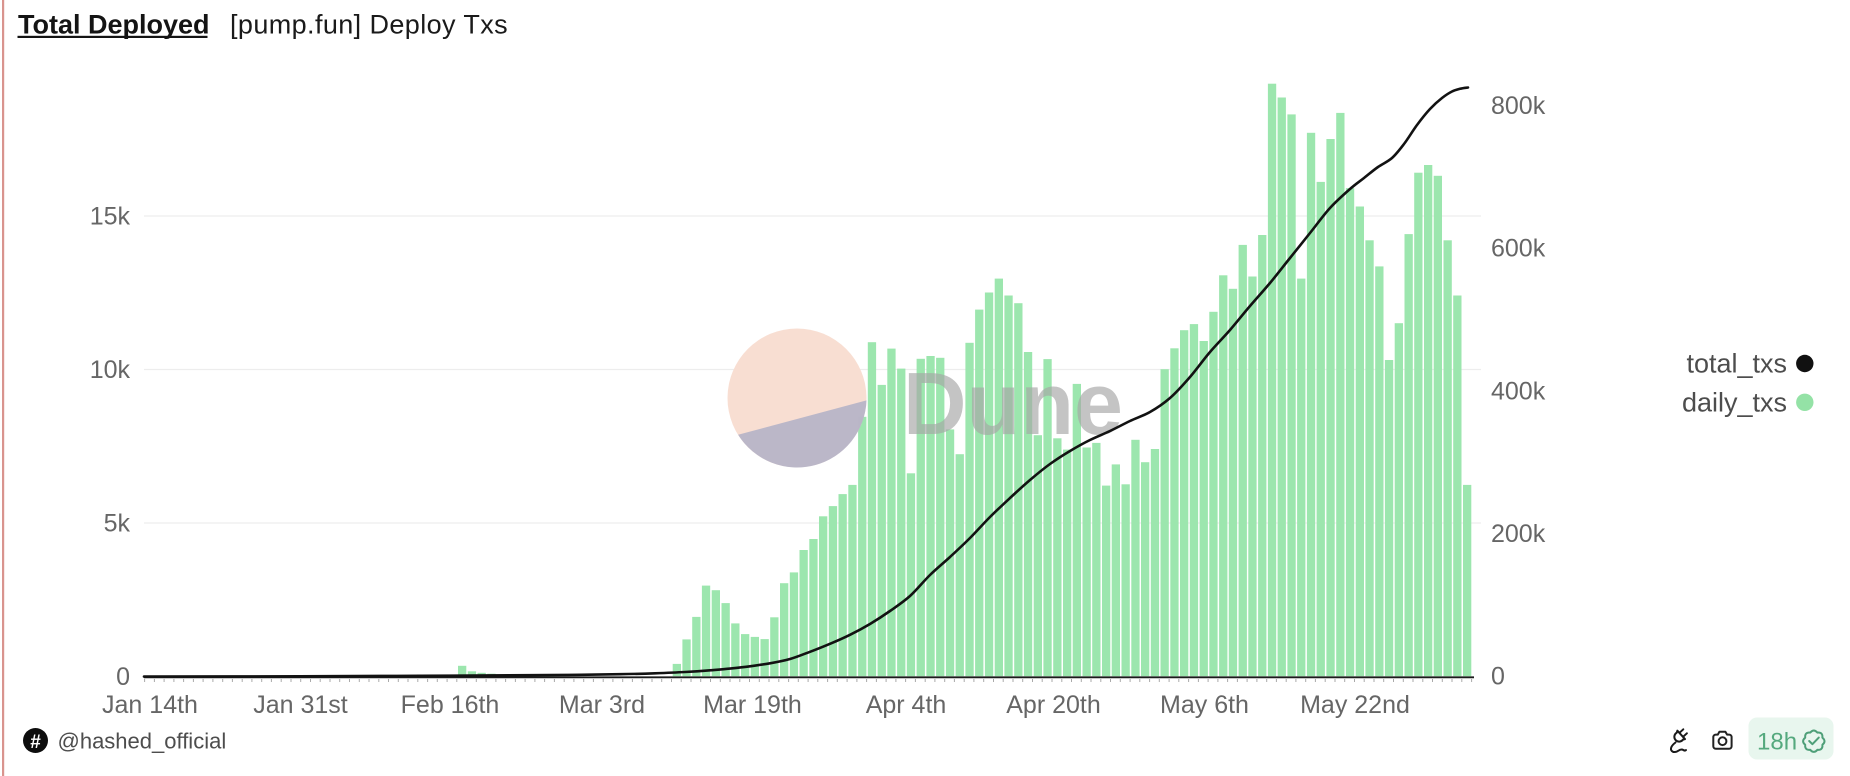  Describe the element at coordinates (1204, 705) in the screenshot. I see `svg-text: May 6th` at that location.